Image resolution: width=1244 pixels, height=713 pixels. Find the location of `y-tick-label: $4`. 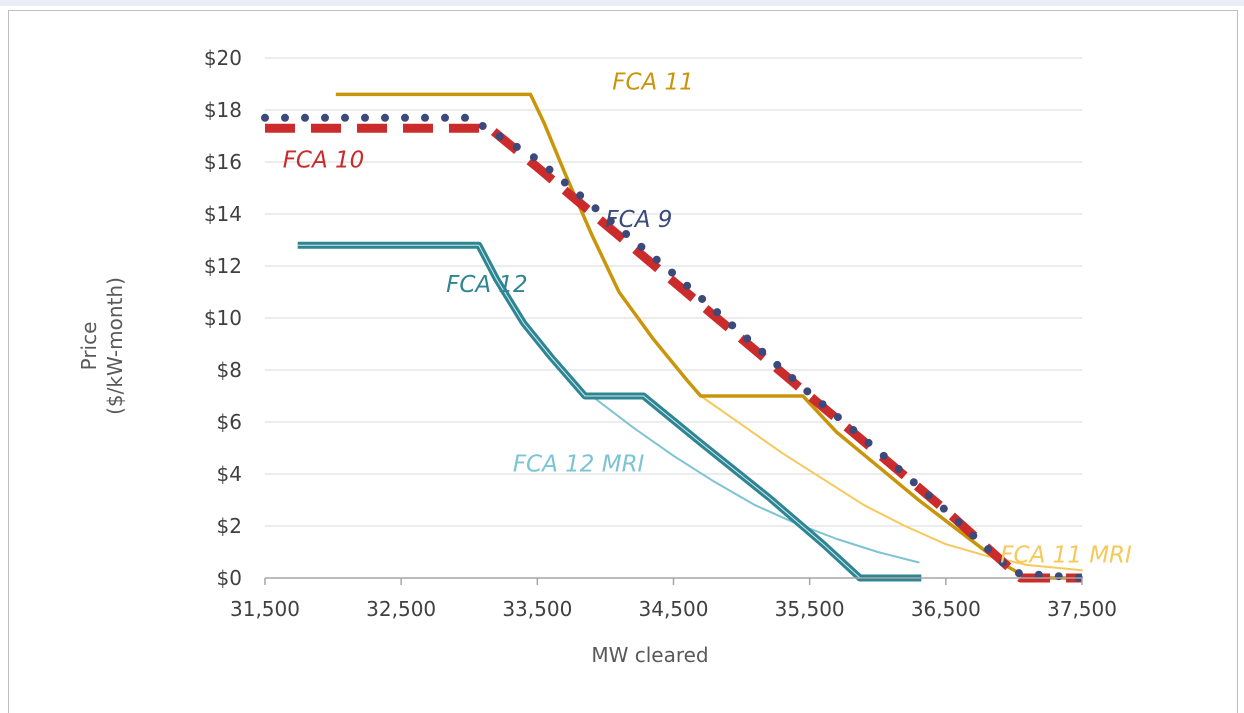

y-tick-label: $4 is located at coordinates (229, 474).